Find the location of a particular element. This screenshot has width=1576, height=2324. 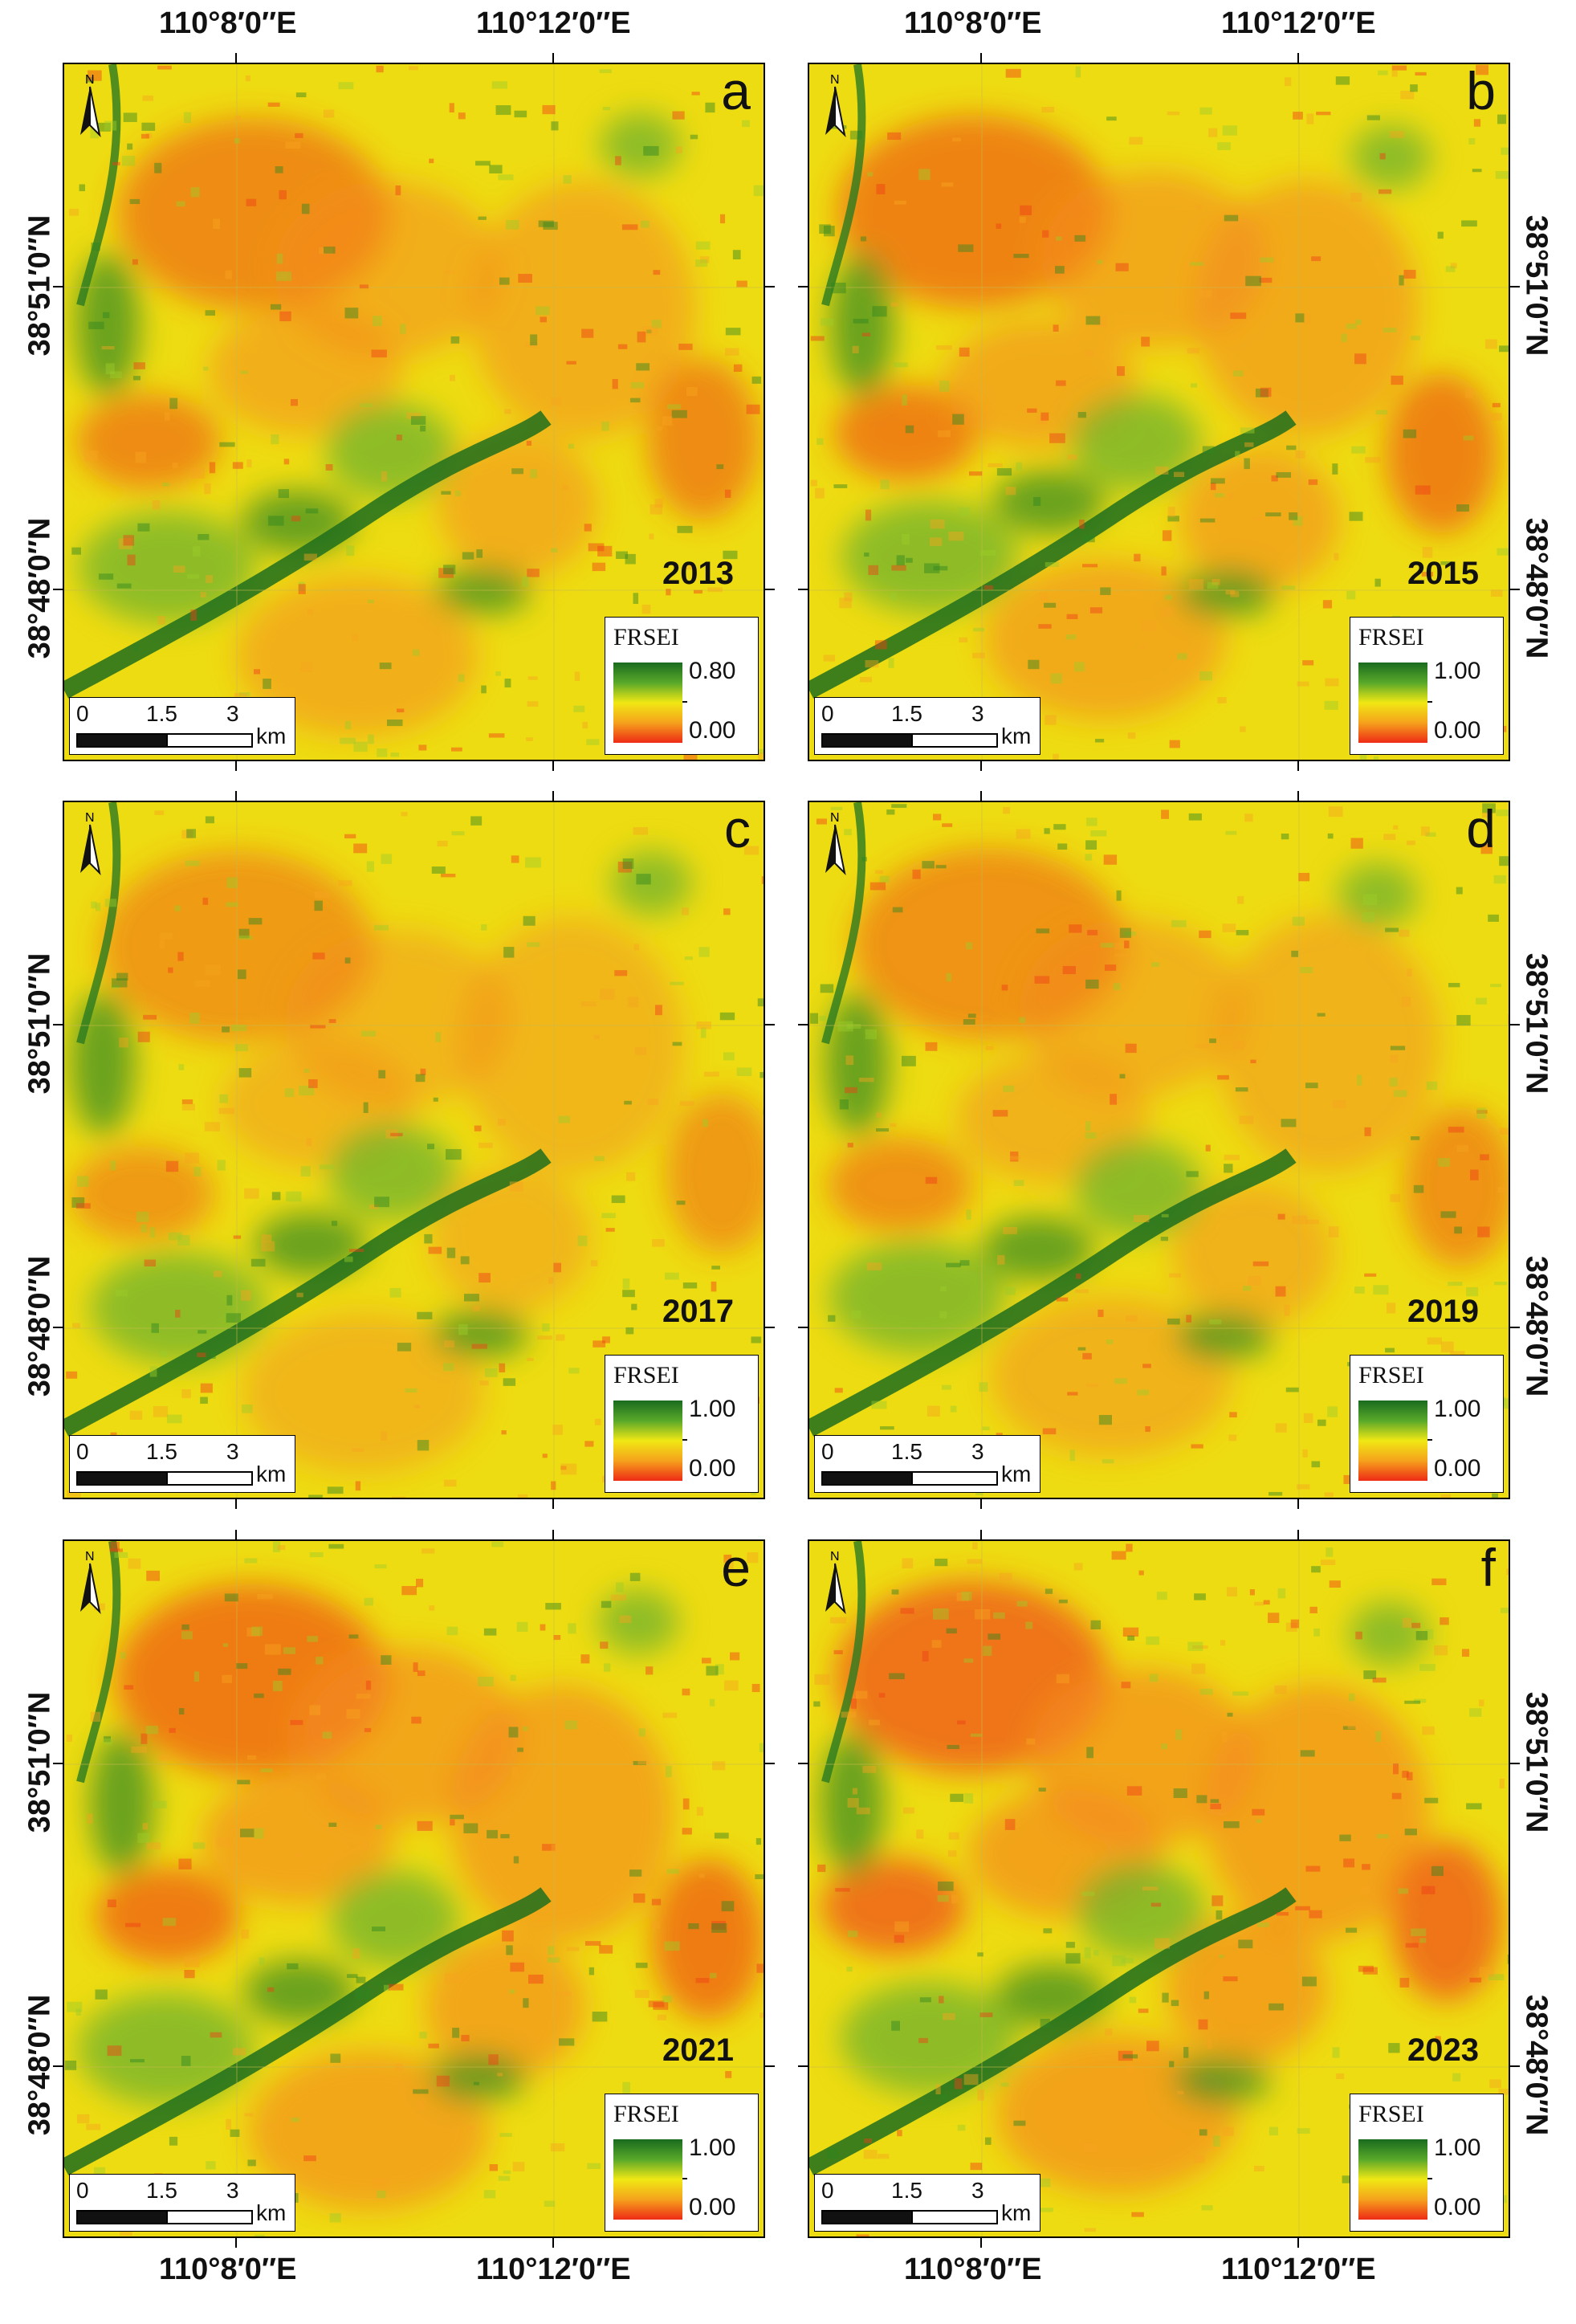

panel-letter: f is located at coordinates (1488, 1568).